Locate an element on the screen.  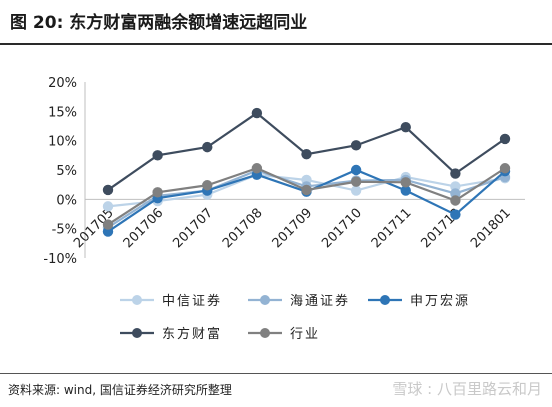
legend-label: 中信证券 is located at coordinates (192, 301).